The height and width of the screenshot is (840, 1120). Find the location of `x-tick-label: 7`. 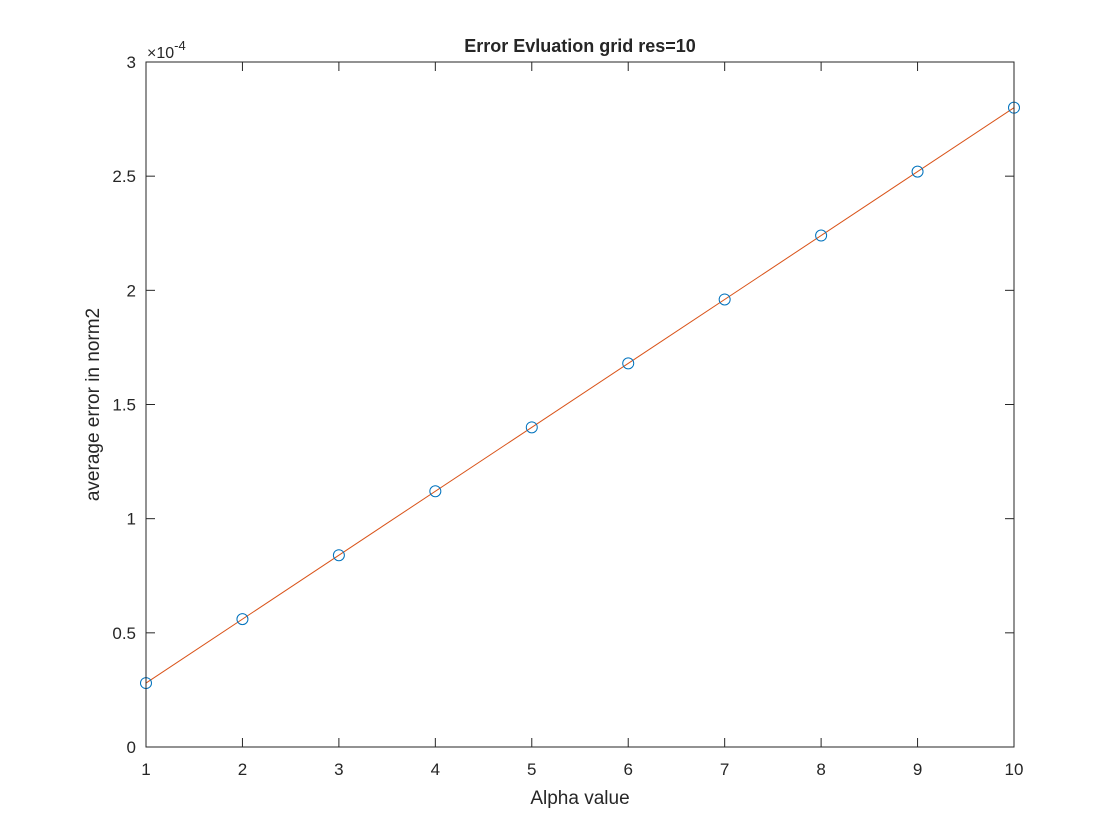

x-tick-label: 7 is located at coordinates (724, 769).